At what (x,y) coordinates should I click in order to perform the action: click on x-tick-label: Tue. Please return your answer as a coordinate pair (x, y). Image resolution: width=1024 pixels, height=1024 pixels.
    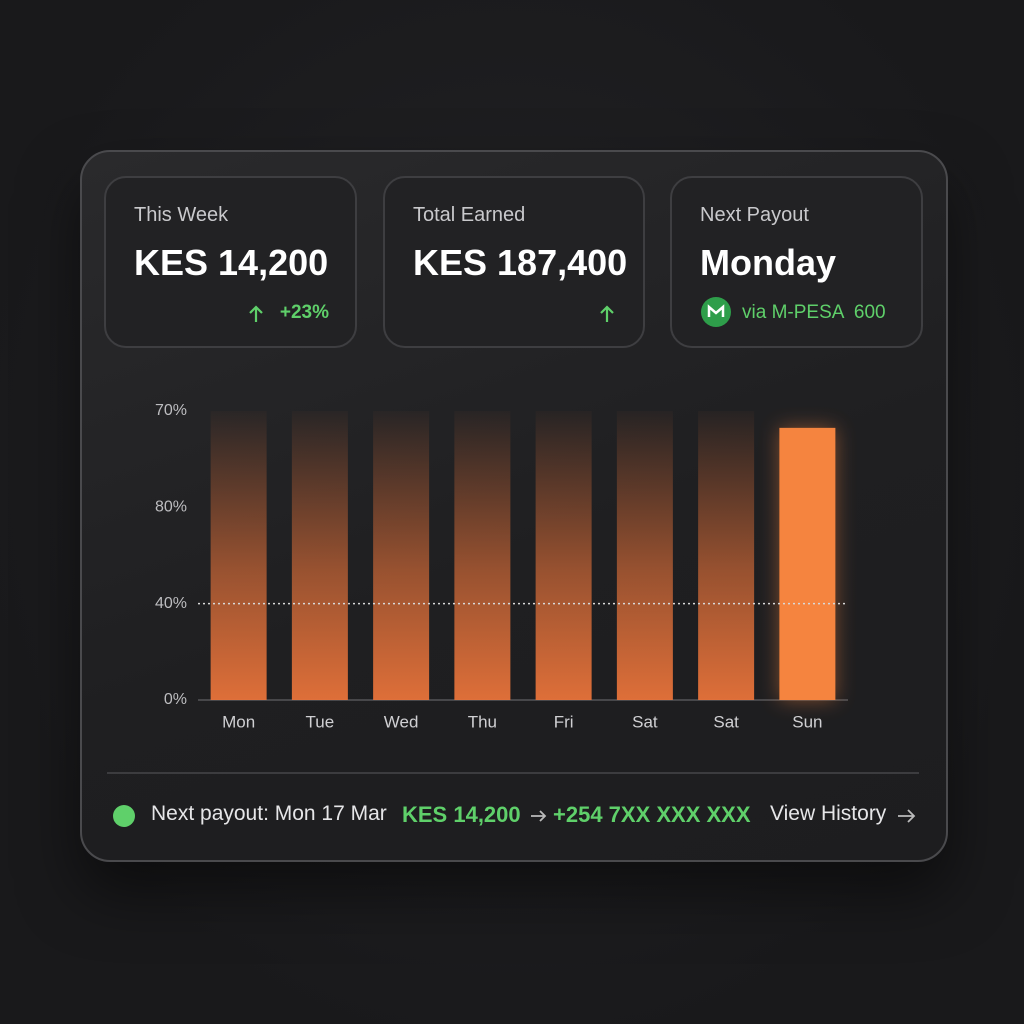
    Looking at the image, I should click on (320, 721).